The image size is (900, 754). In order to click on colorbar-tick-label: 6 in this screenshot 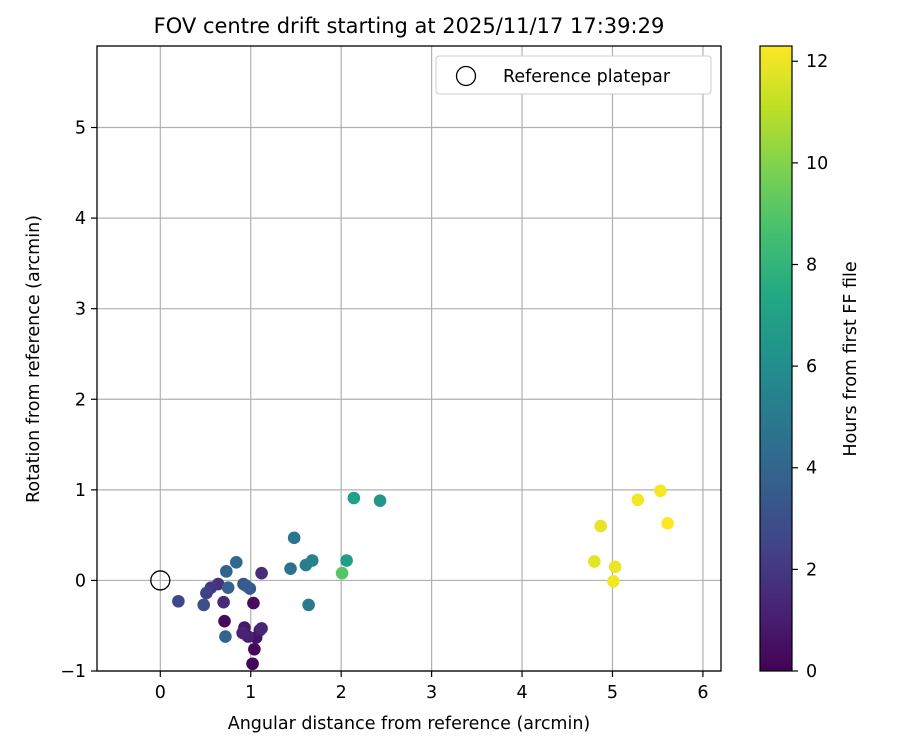, I will do `click(811, 367)`.